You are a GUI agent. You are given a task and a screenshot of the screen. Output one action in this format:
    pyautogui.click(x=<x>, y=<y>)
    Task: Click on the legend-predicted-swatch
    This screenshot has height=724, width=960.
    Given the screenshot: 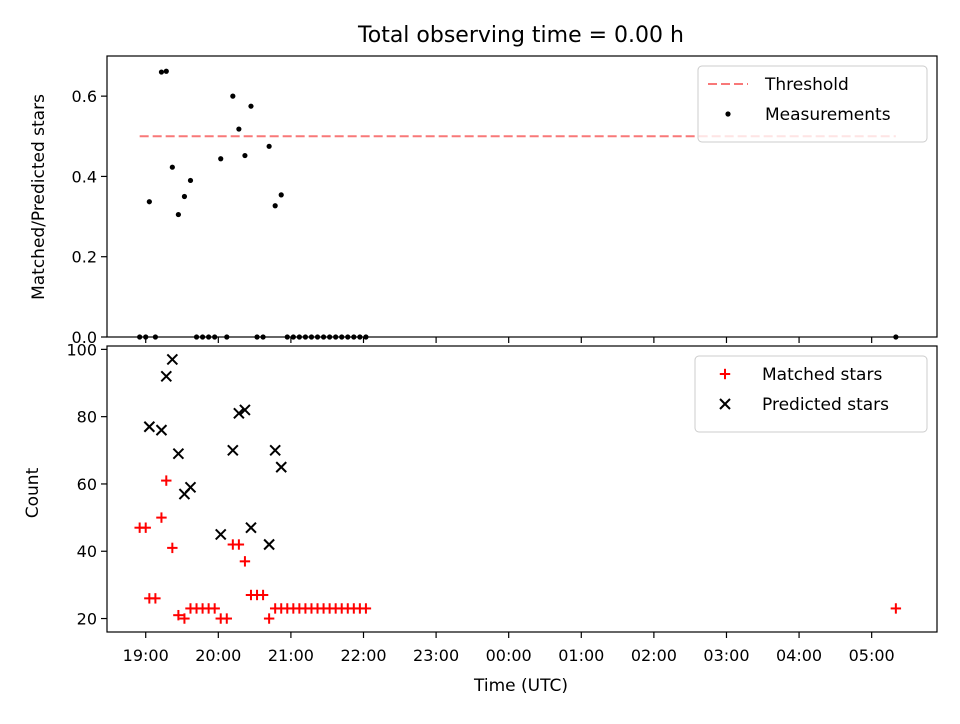 What is the action you would take?
    pyautogui.click(x=725, y=404)
    